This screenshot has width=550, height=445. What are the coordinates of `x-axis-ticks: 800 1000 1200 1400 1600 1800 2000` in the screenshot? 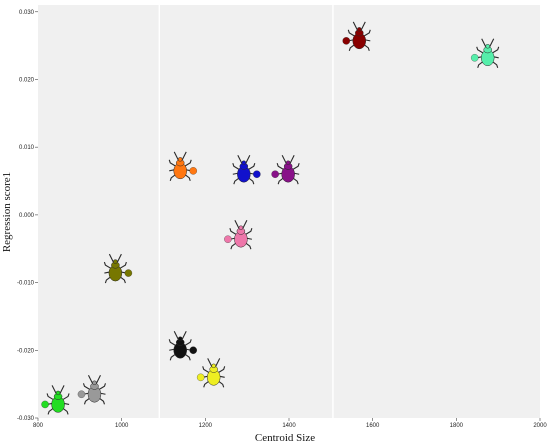 It's located at (290, 423).